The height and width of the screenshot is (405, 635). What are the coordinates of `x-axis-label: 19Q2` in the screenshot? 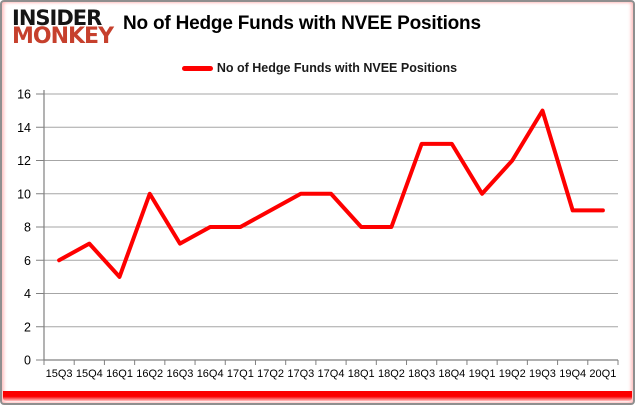 It's located at (512, 374).